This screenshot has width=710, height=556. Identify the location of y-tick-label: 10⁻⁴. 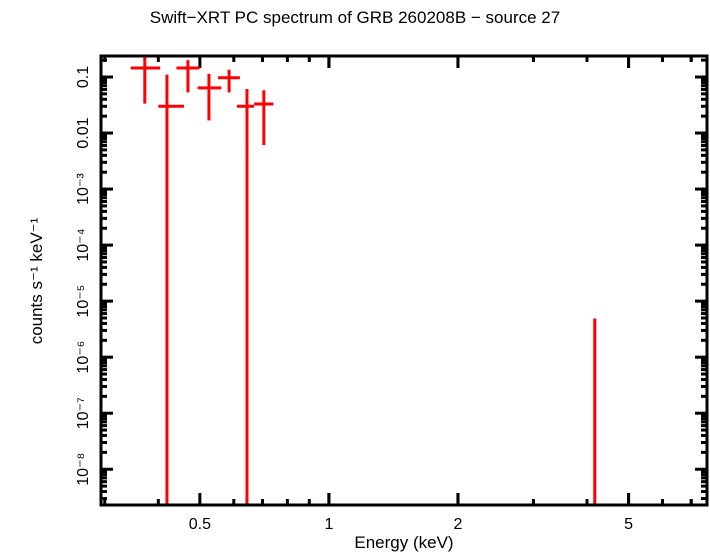
(83, 244).